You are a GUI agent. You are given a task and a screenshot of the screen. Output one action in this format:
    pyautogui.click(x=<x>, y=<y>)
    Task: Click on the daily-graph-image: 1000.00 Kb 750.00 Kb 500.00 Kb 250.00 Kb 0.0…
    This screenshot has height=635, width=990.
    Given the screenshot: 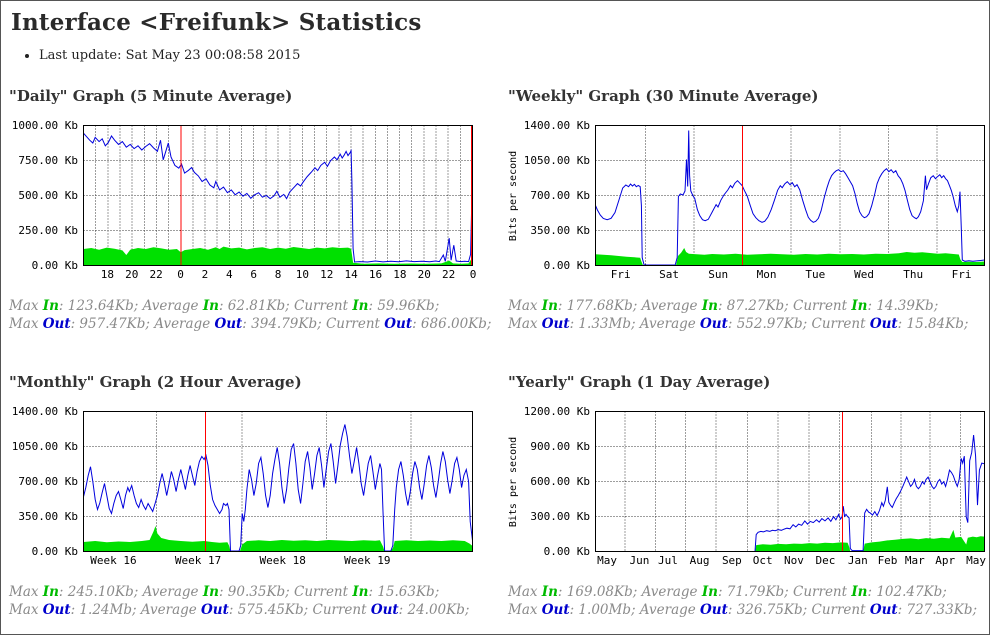 What is the action you would take?
    pyautogui.click(x=252, y=202)
    